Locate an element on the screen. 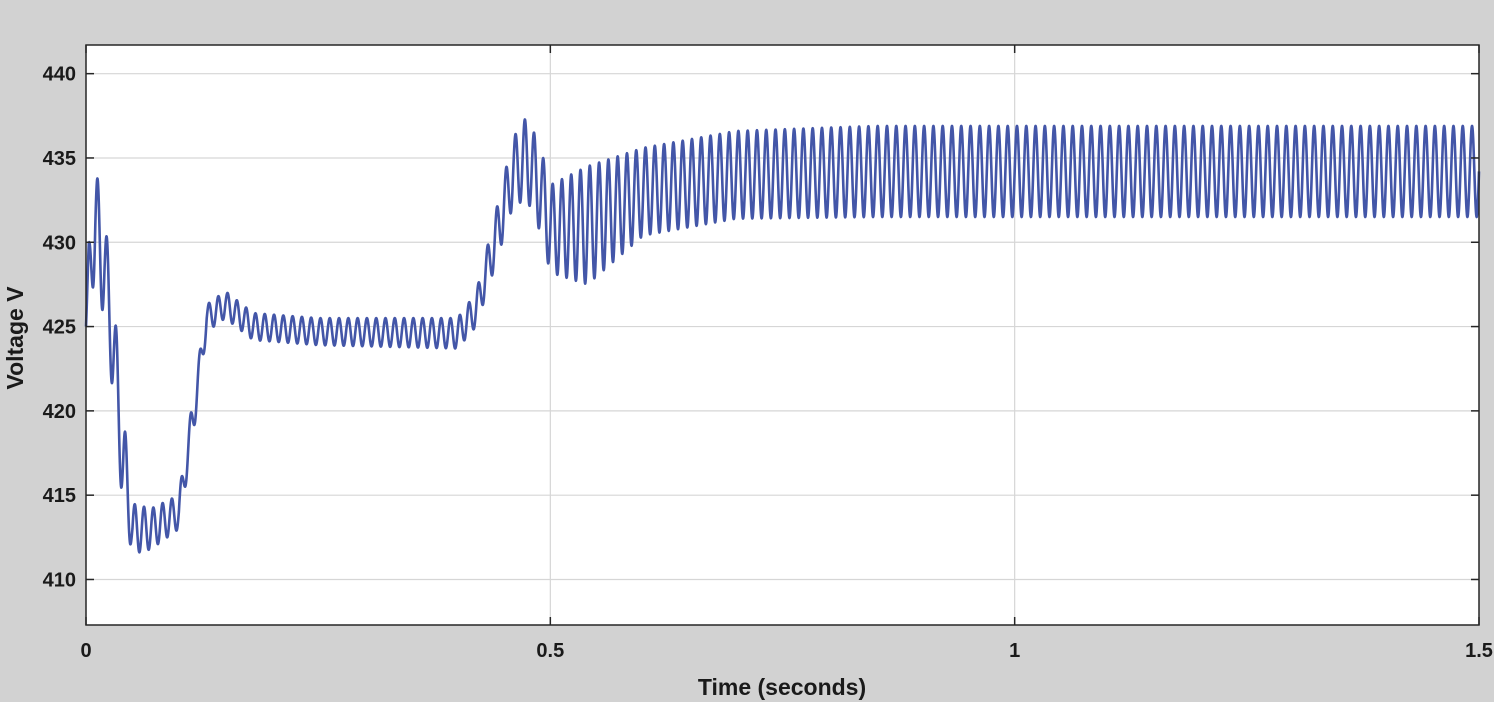  y-tick-label: 425 is located at coordinates (59, 328).